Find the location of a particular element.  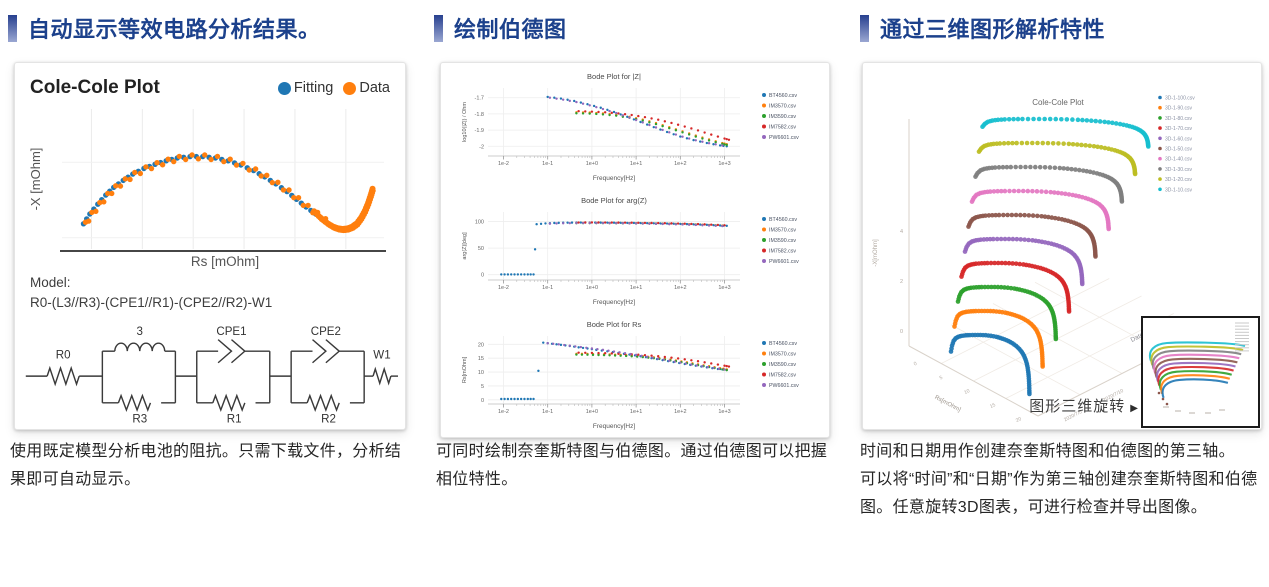

chart-title: Cole-Cole Plot is located at coordinates (95, 87).